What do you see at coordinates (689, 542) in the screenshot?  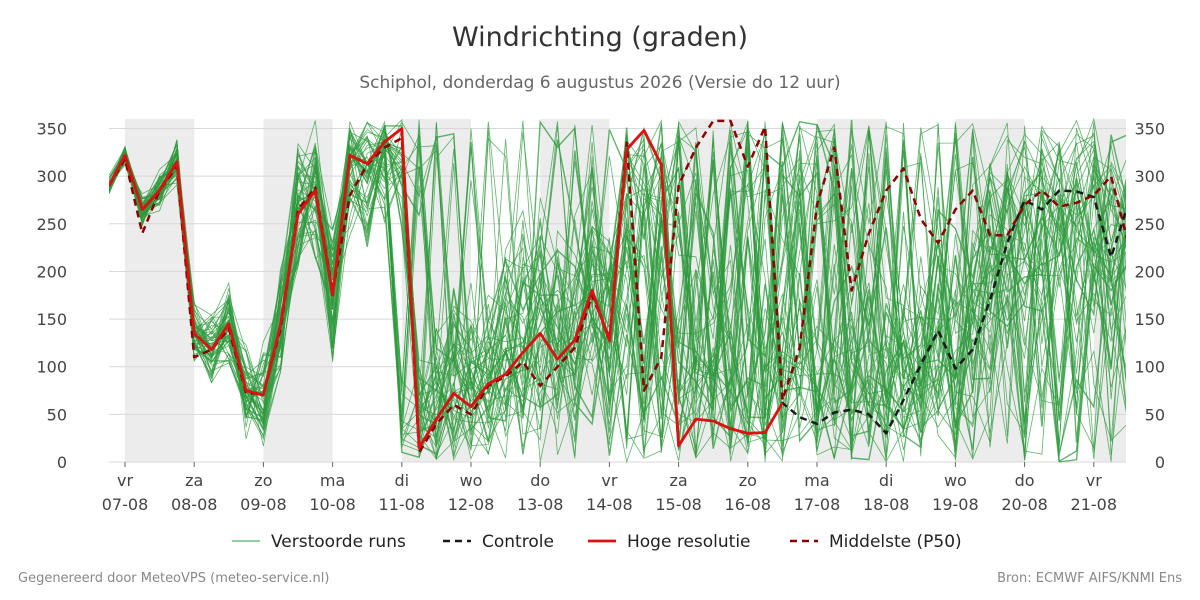 I see `legend-label-high_res: Hoge resolutie` at bounding box center [689, 542].